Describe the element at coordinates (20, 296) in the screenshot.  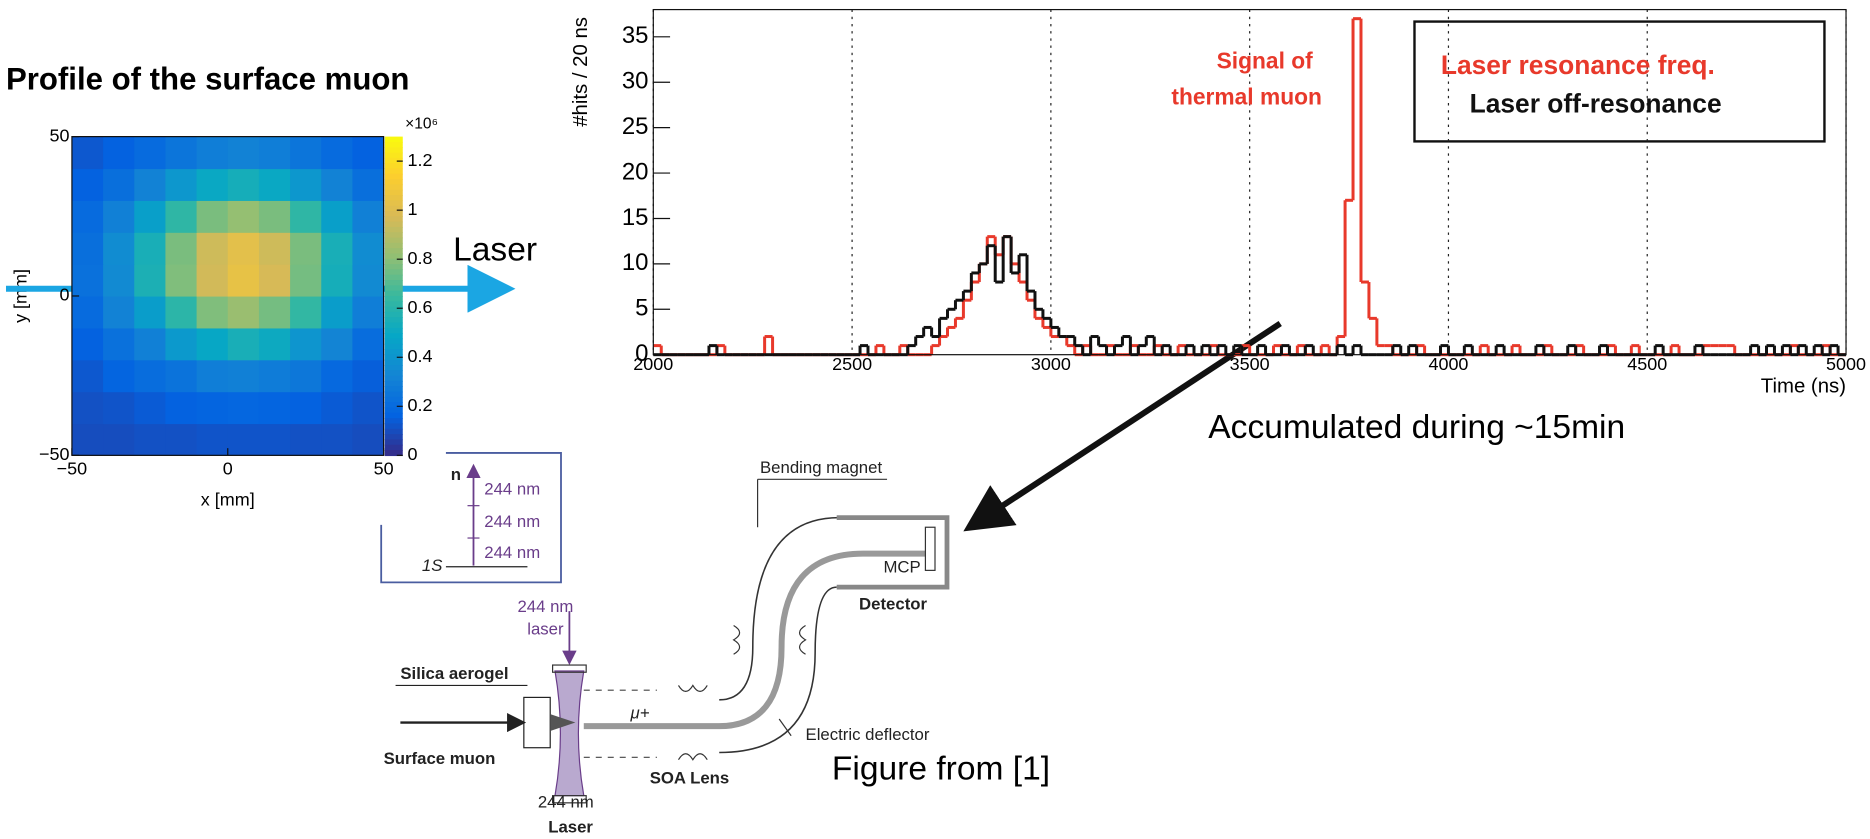
I see `y-axis-label: y [mm]` at that location.